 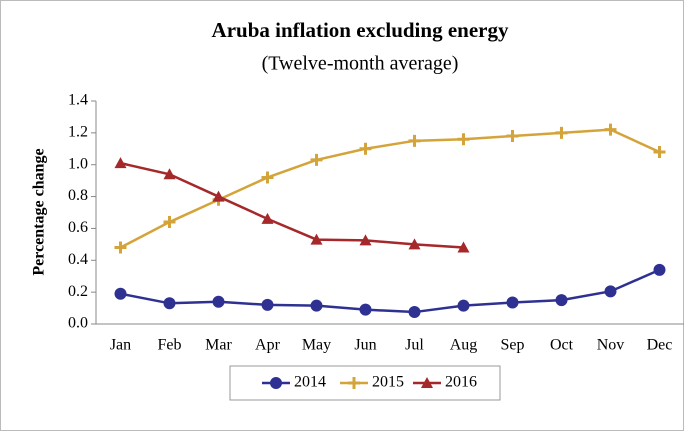 What do you see at coordinates (78, 163) in the screenshot?
I see `y-tick-label: 1.0` at bounding box center [78, 163].